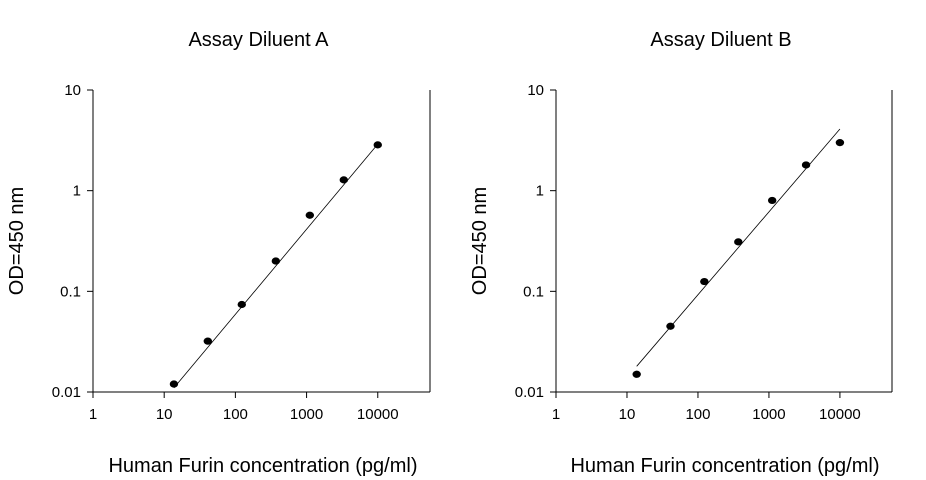  What do you see at coordinates (276, 266) in the screenshot?
I see `fit-line` at bounding box center [276, 266].